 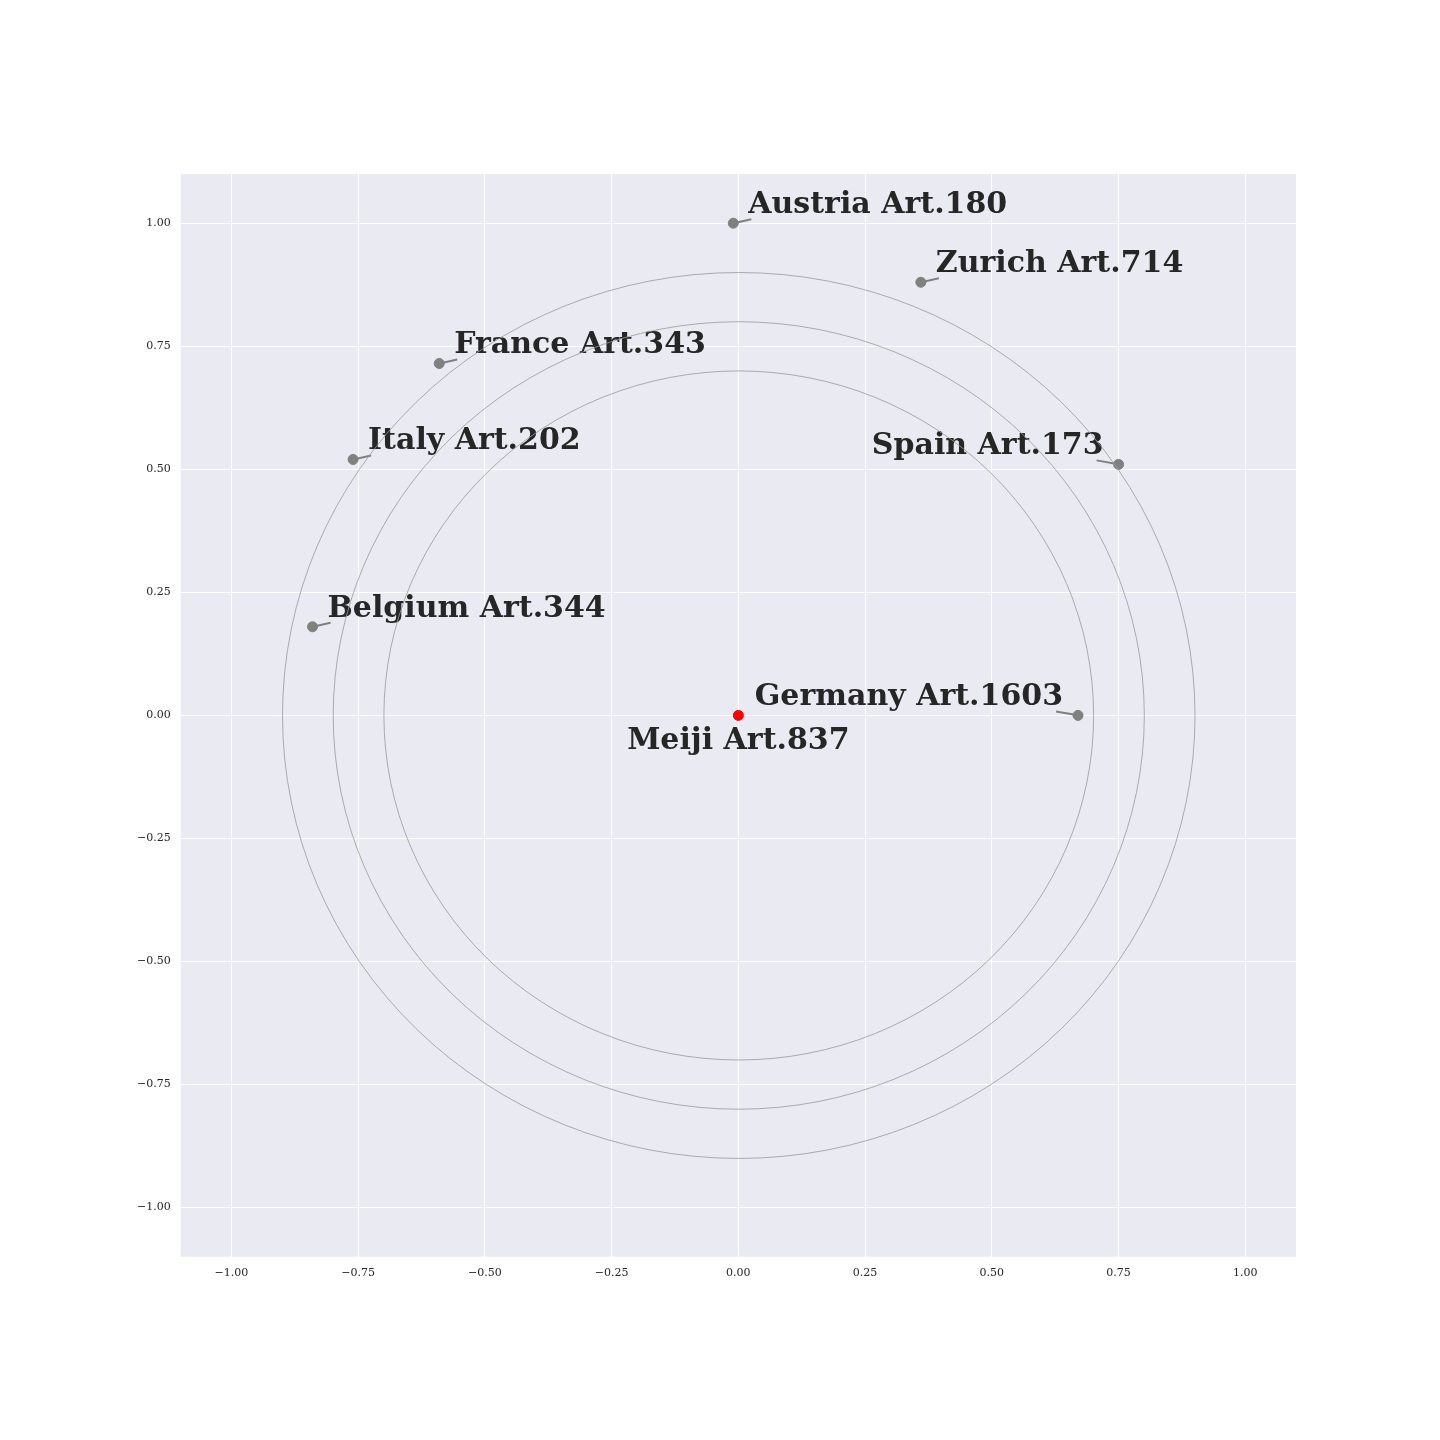 What do you see at coordinates (1245, 1273) in the screenshot?
I see `x-tick-label: 1.00` at bounding box center [1245, 1273].